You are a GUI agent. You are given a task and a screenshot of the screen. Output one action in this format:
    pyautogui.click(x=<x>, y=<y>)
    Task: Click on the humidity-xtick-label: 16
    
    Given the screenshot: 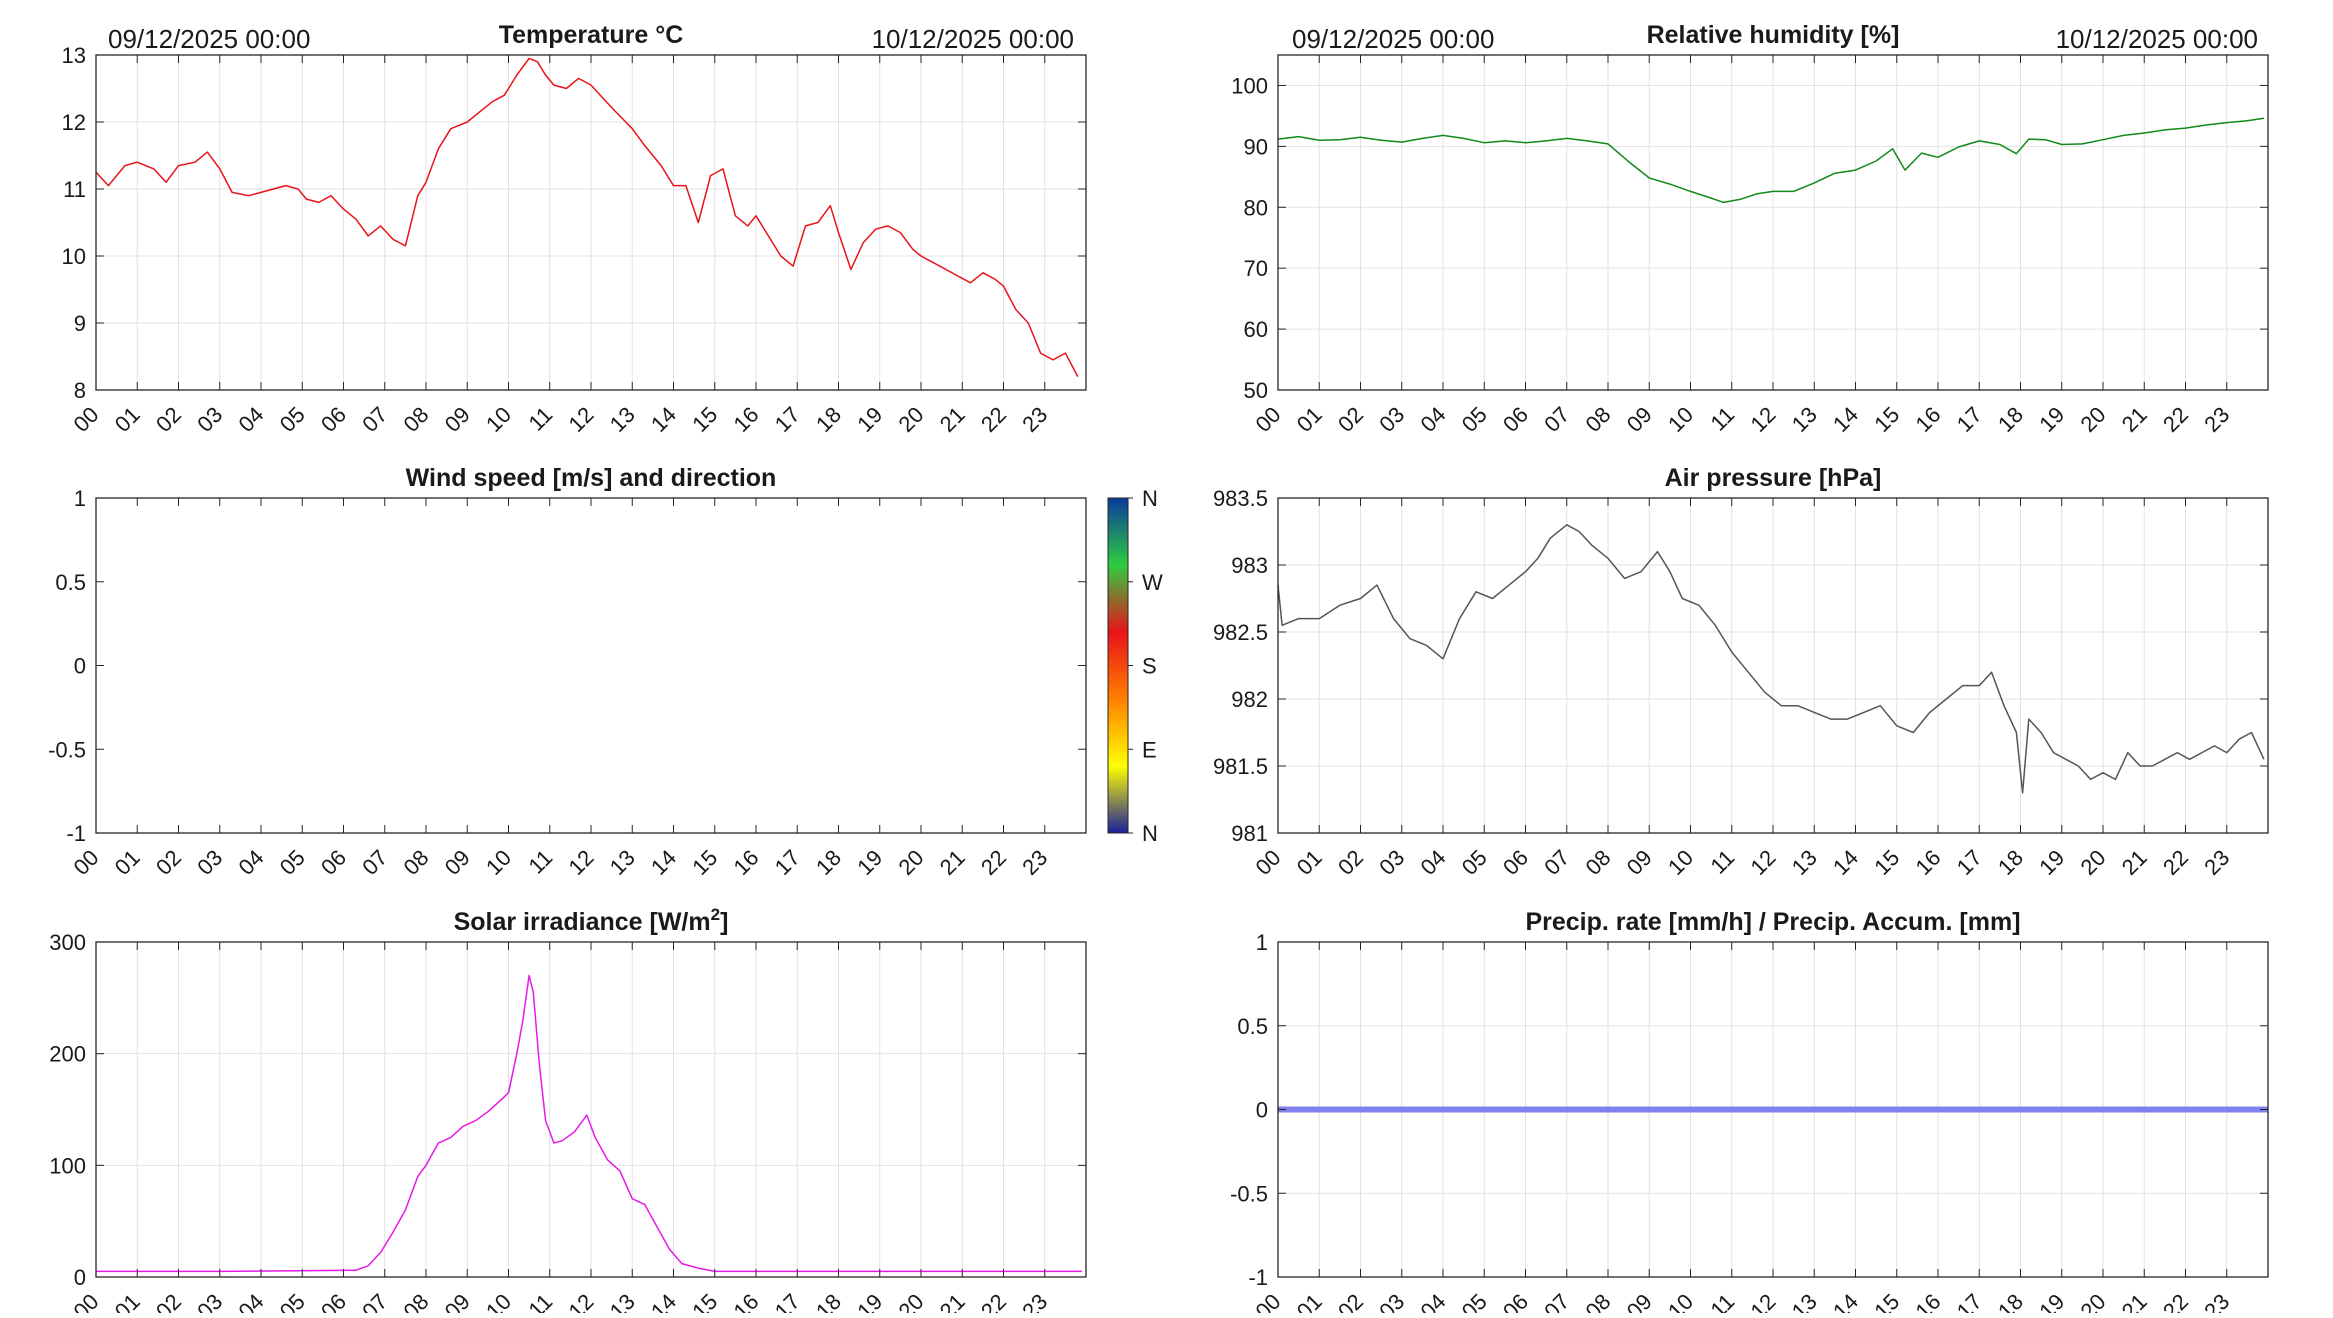 What is the action you would take?
    pyautogui.click(x=1928, y=419)
    